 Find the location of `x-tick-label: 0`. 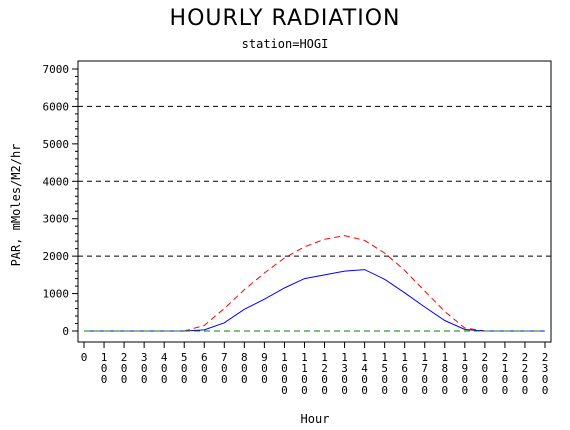

x-tick-label: 0 is located at coordinates (84, 357).